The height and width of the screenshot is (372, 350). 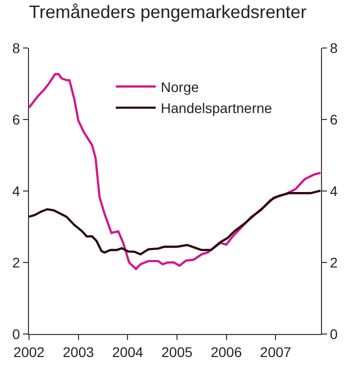 I want to click on x-tick-label: 2007, so click(x=276, y=352).